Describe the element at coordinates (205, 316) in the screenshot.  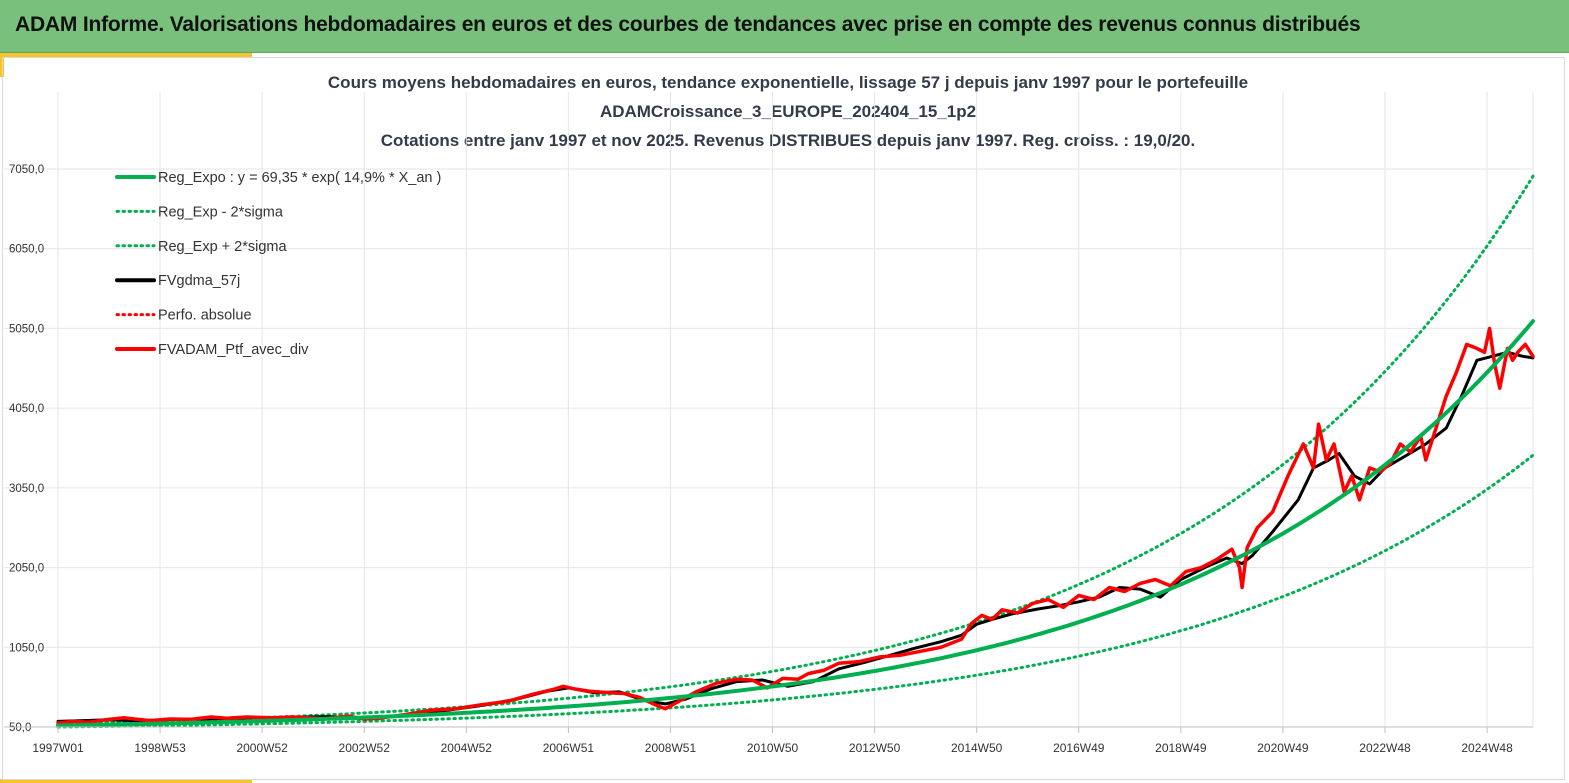
I see `legend-label: Perfo. absolue` at that location.